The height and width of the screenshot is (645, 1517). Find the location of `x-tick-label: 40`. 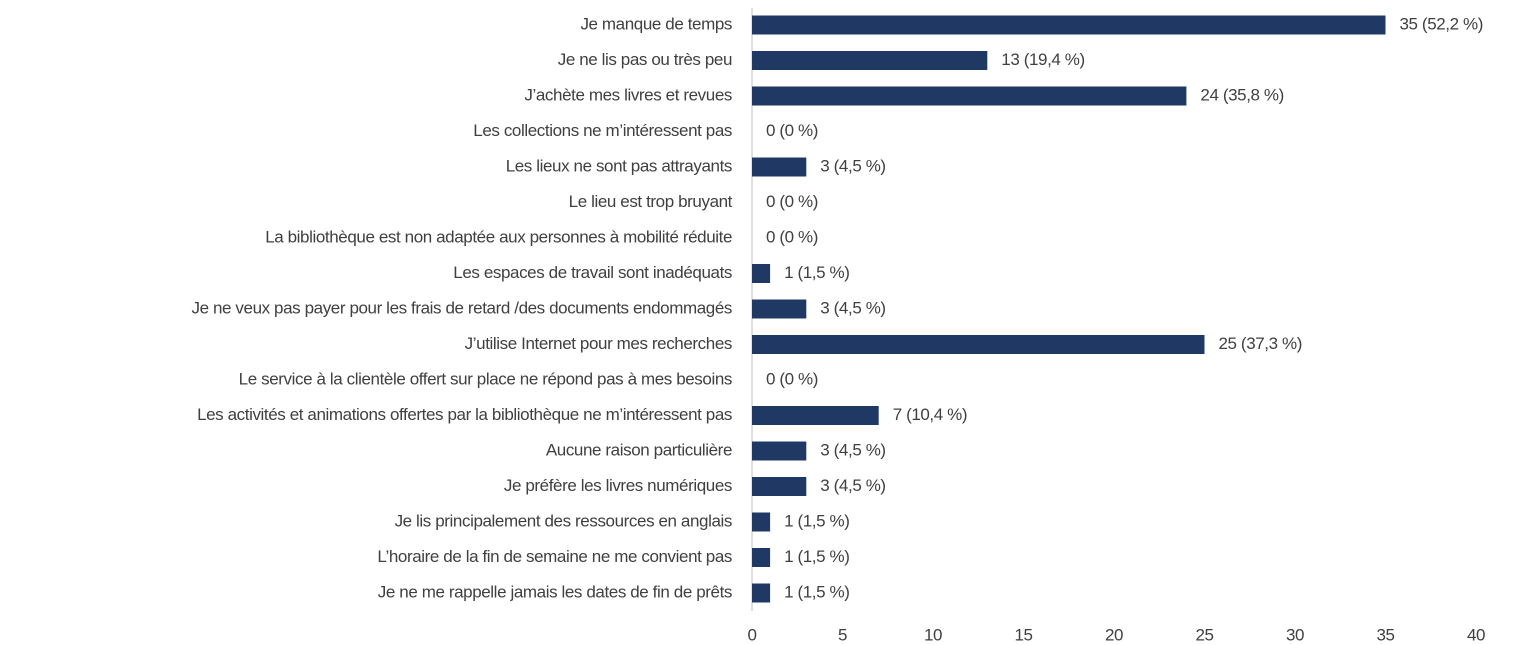

x-tick-label: 40 is located at coordinates (1476, 634).